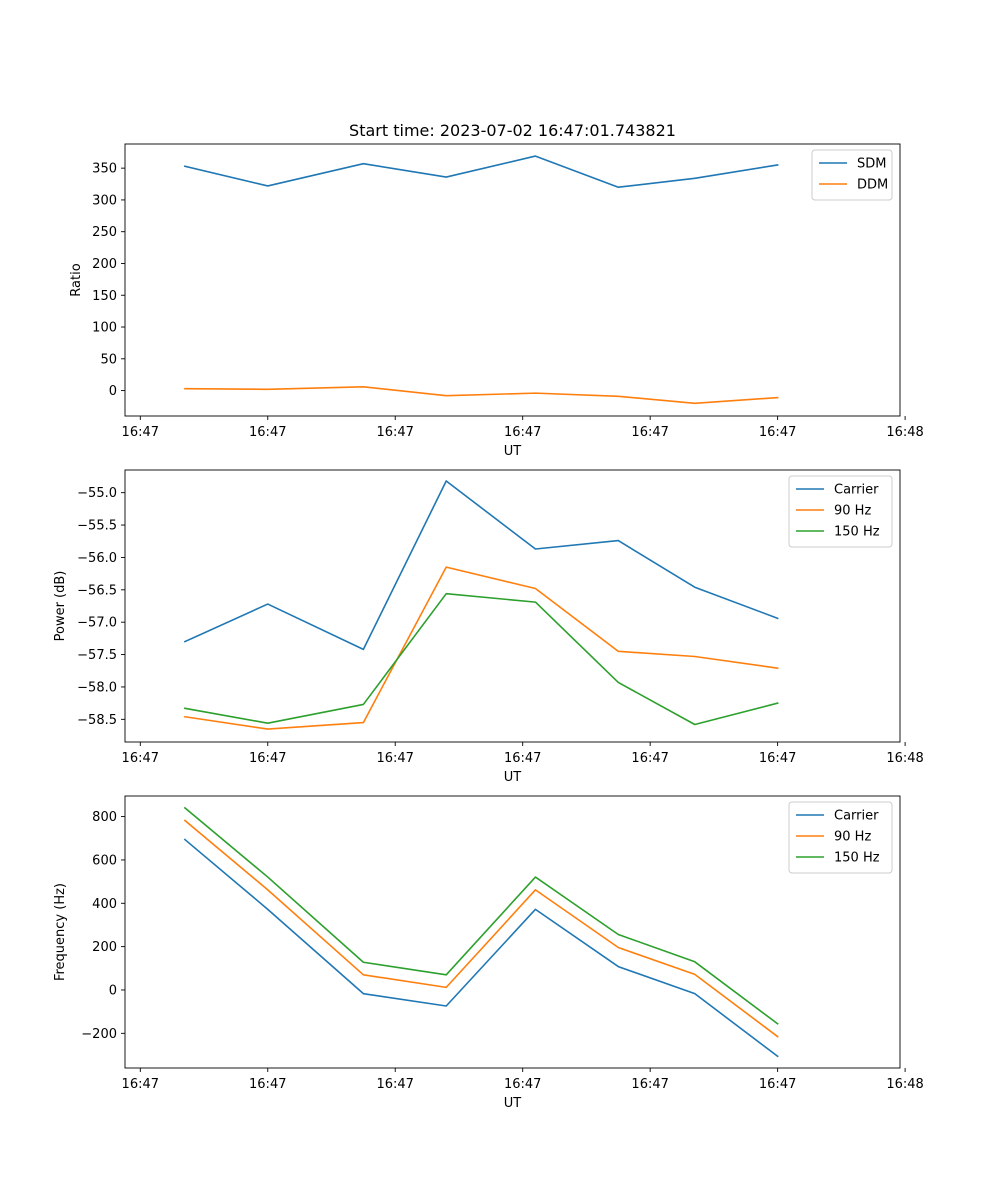  What do you see at coordinates (60, 606) in the screenshot?
I see `y-axis-label: Power (dB)` at bounding box center [60, 606].